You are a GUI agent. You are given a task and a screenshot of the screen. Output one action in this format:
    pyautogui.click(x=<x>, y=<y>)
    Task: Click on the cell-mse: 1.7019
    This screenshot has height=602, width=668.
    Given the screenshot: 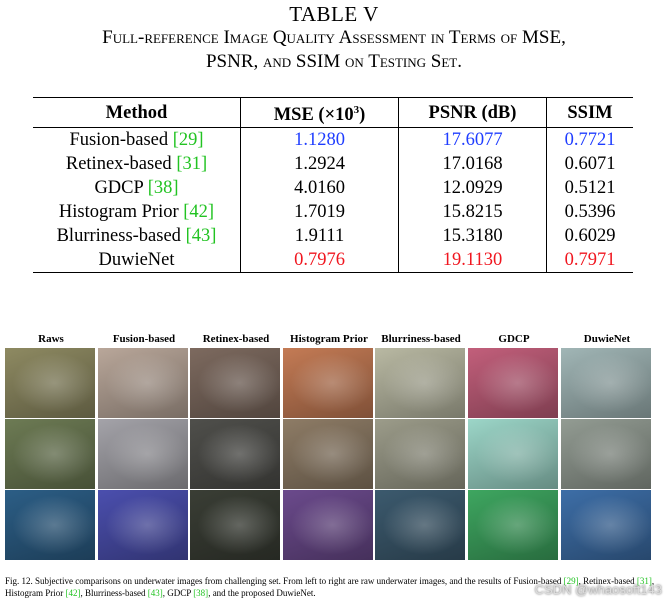 What is the action you would take?
    pyautogui.click(x=319, y=212)
    